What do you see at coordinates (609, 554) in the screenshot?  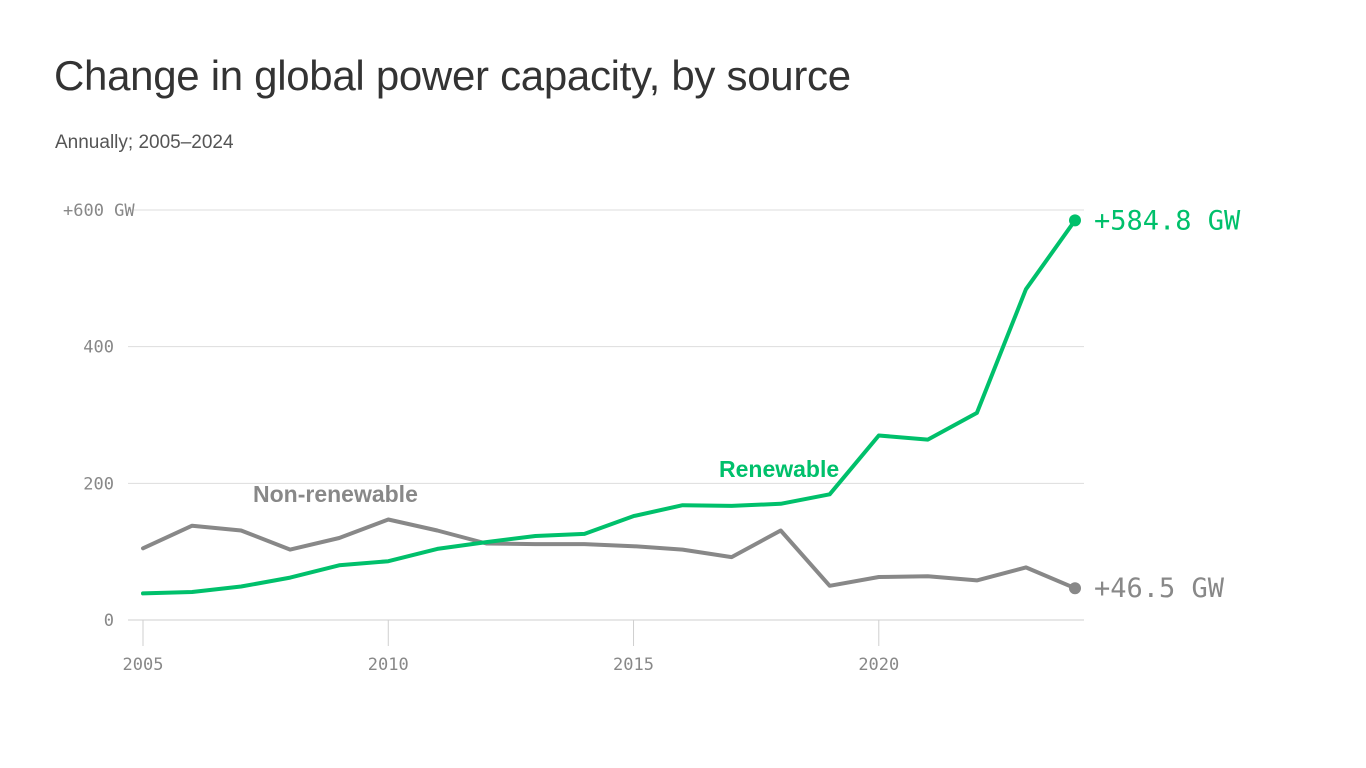 I see `series-line-non-renewable` at bounding box center [609, 554].